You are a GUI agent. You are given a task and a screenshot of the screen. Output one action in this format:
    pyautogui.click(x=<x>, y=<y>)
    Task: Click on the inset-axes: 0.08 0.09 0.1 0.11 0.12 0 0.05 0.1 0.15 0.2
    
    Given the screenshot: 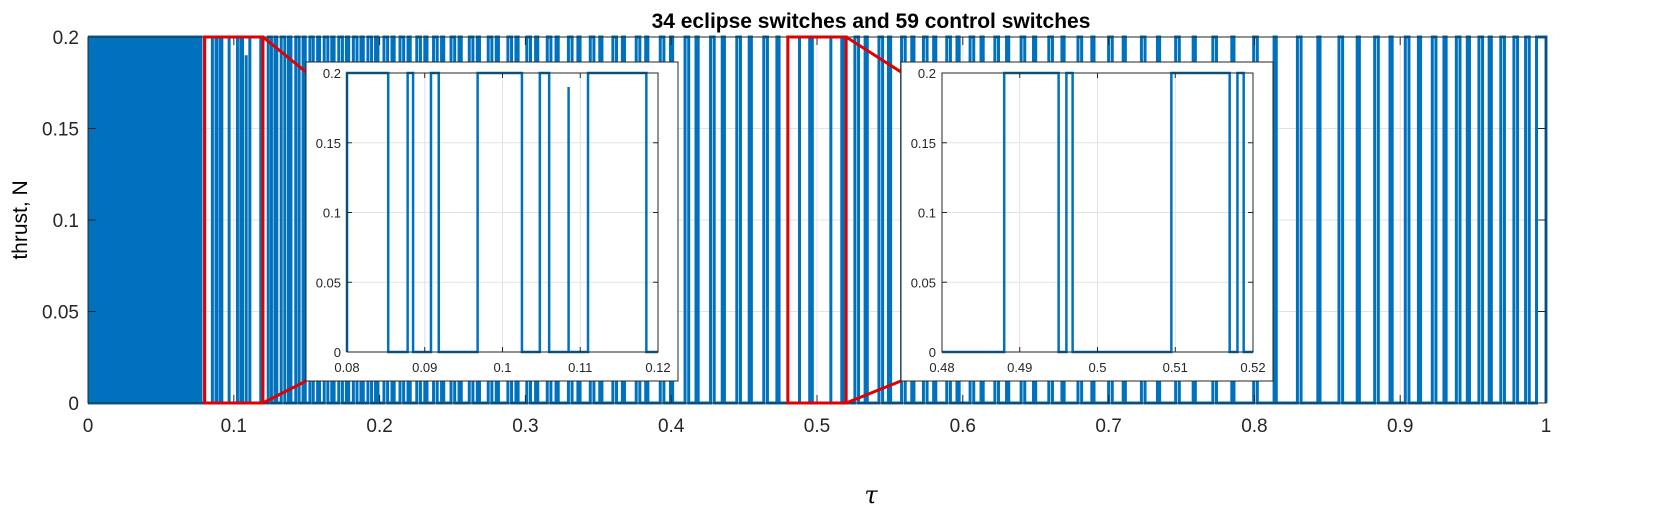 What is the action you would take?
    pyautogui.click(x=493, y=220)
    